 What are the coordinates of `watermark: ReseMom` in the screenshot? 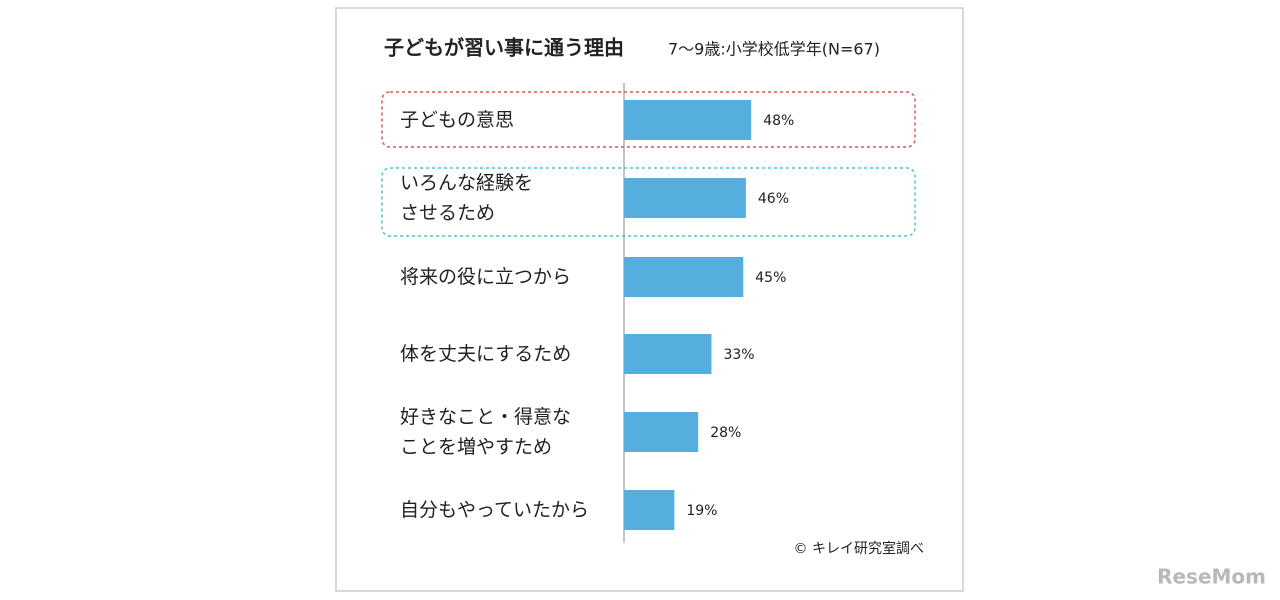 It's located at (1211, 577).